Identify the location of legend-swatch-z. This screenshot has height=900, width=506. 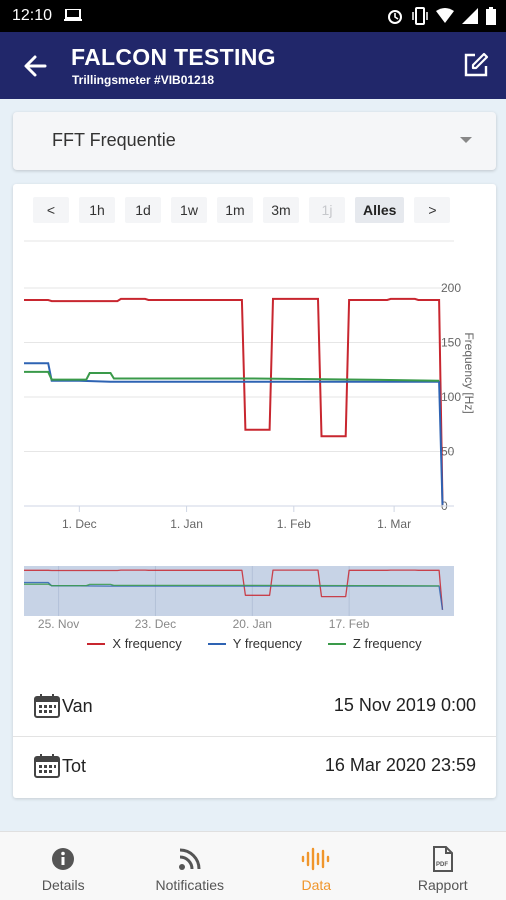
(336, 643).